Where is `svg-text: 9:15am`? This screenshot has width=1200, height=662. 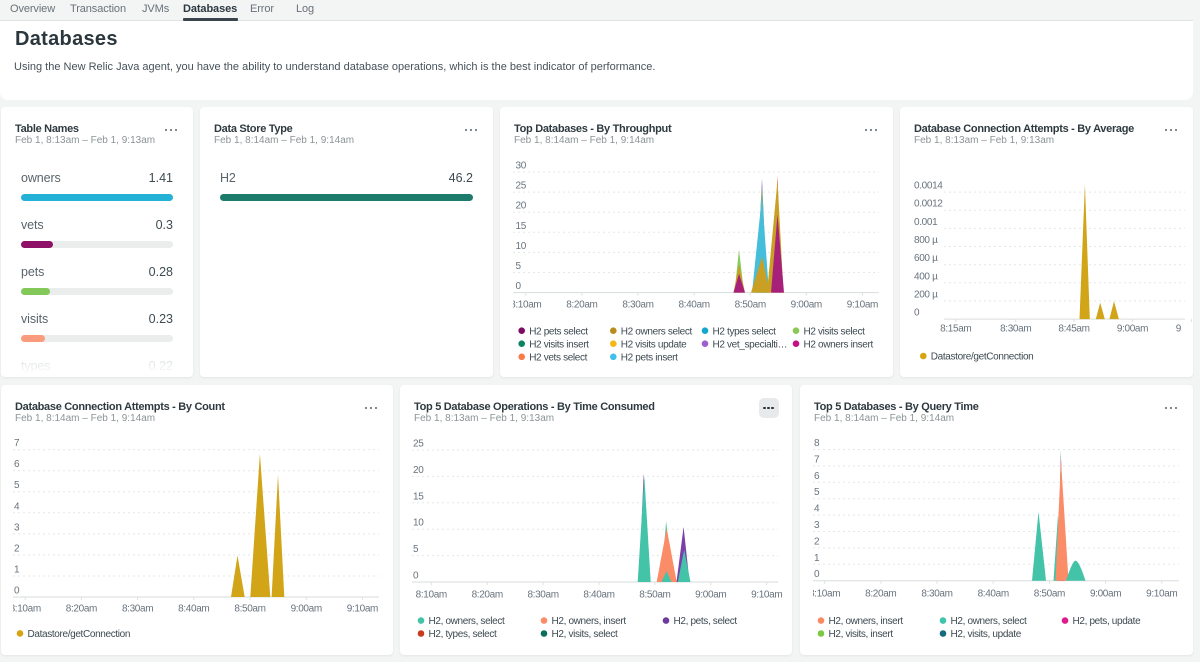 svg-text: 9:15am is located at coordinates (1184, 329).